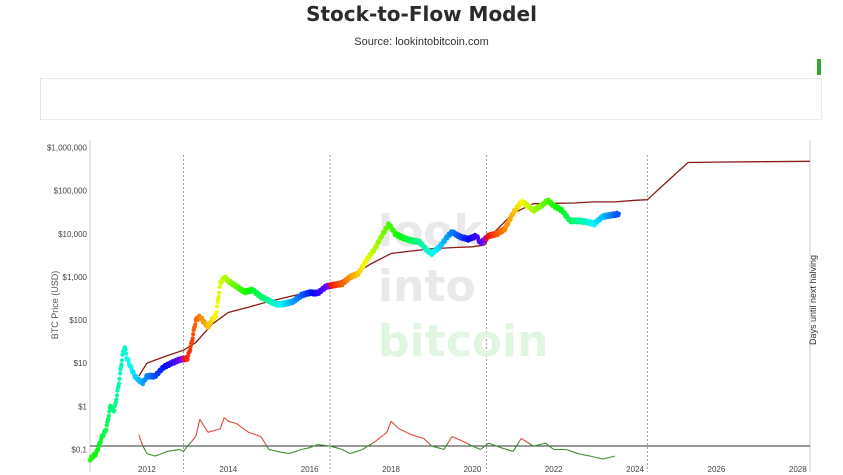  What do you see at coordinates (421, 14) in the screenshot?
I see `page-title: Stock-to-Flow Model` at bounding box center [421, 14].